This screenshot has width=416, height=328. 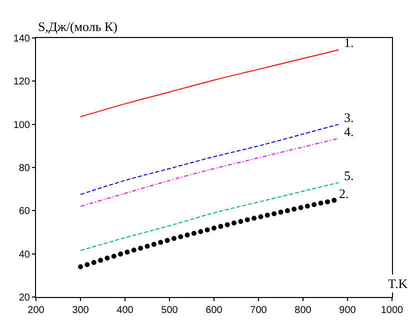 What do you see at coordinates (398, 283) in the screenshot?
I see `x-axis-title: T.K` at bounding box center [398, 283].